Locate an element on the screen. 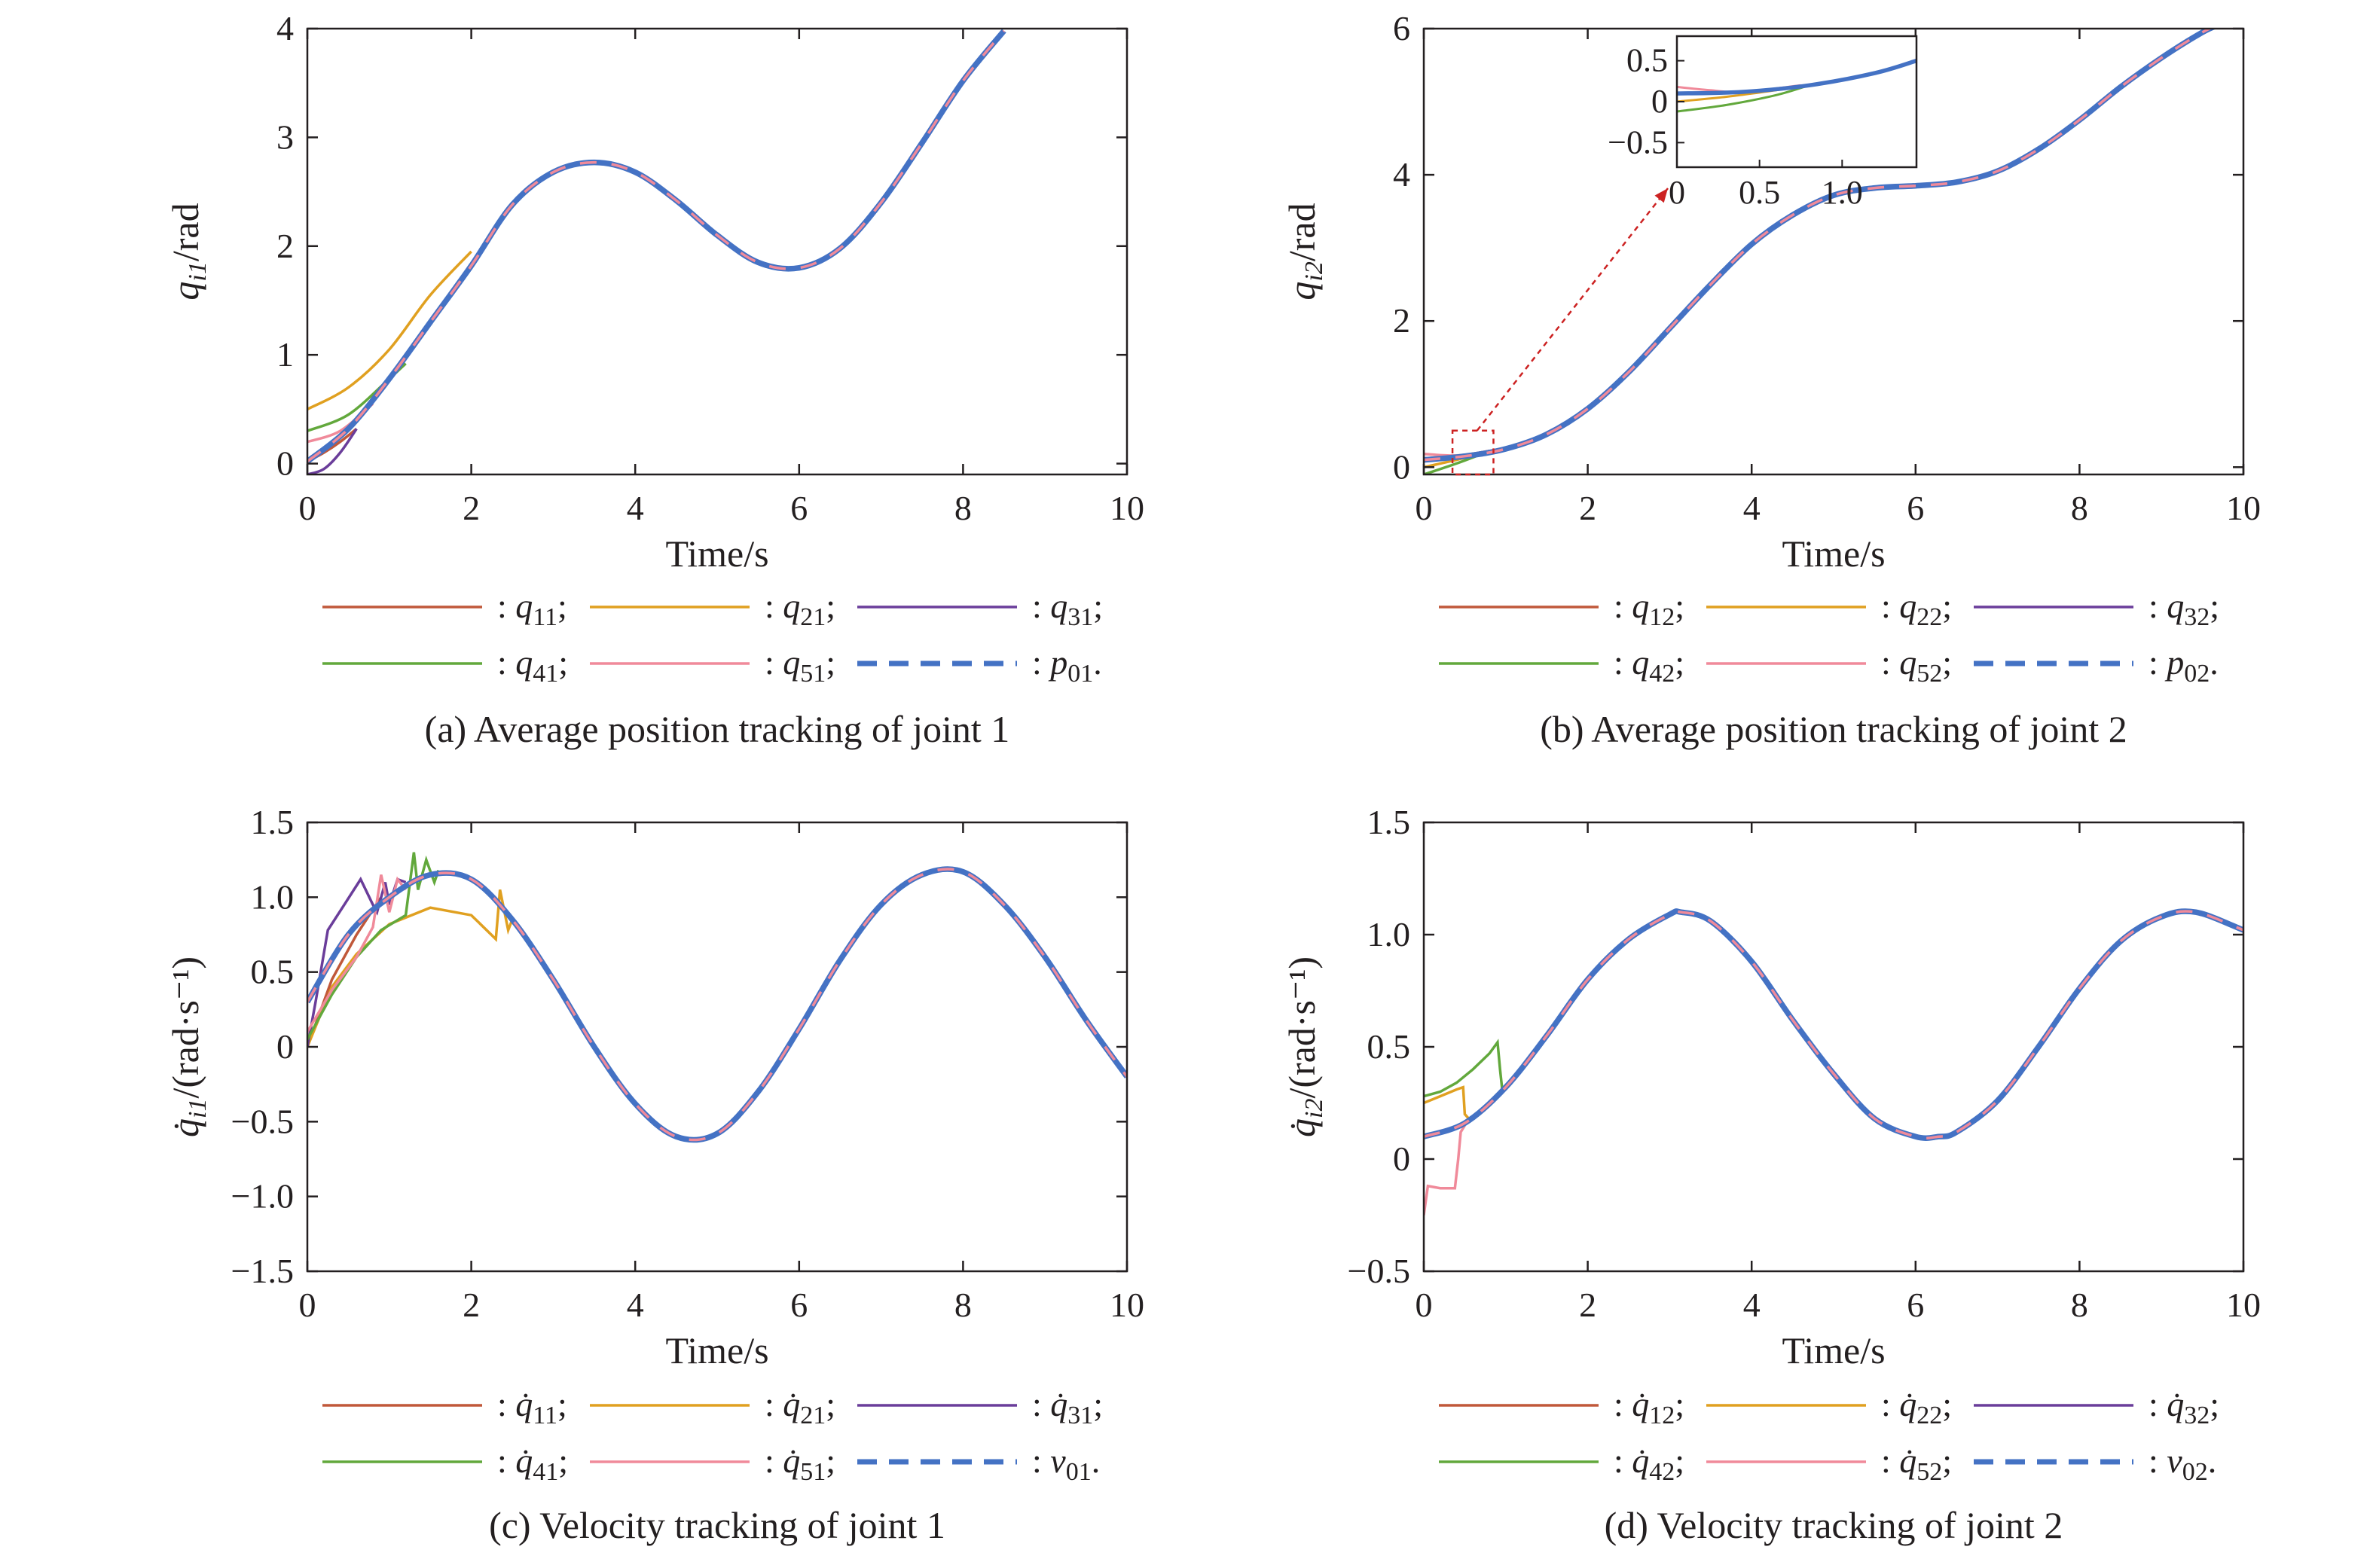 The width and height of the screenshot is (2373, 1568). legend-item: : q̇22; is located at coordinates (1829, 1407).